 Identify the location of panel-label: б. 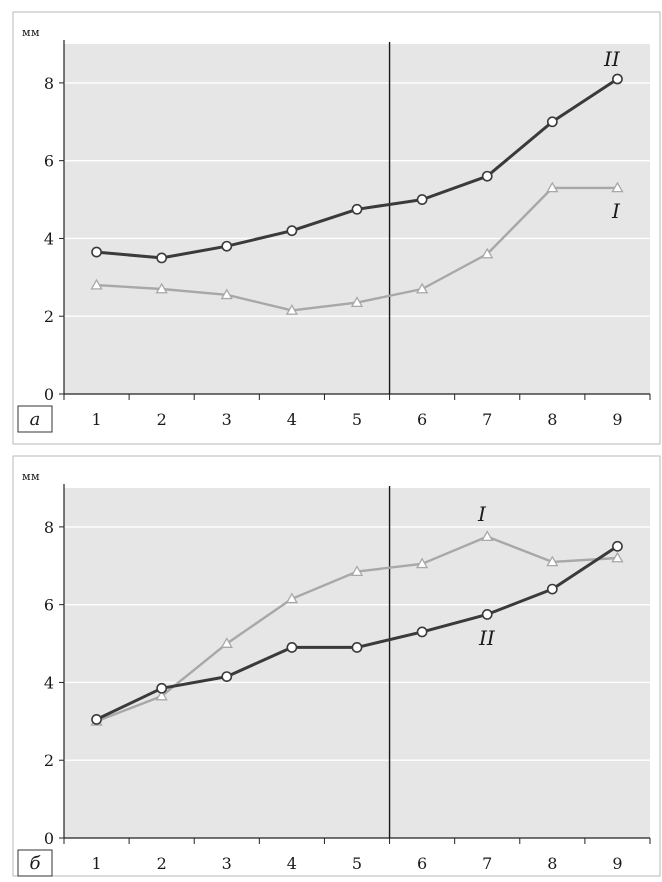
(36, 863).